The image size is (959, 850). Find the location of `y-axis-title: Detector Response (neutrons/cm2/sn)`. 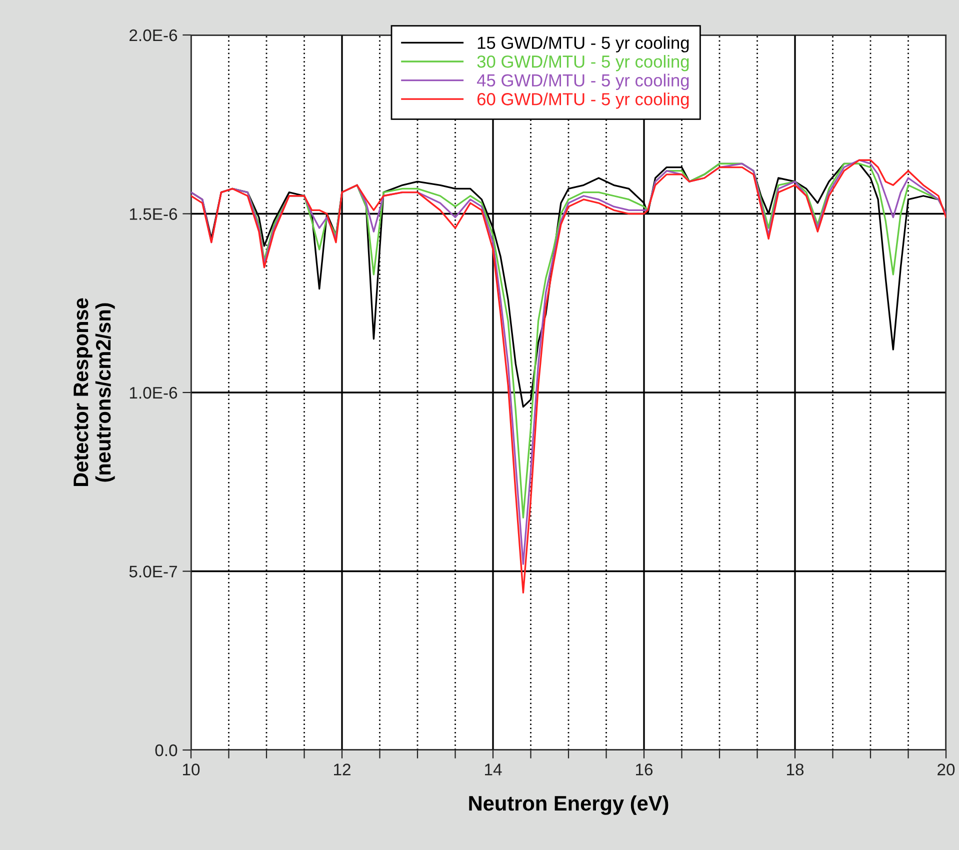

y-axis-title: Detector Response (neutrons/cm2/sn) is located at coordinates (94, 392).